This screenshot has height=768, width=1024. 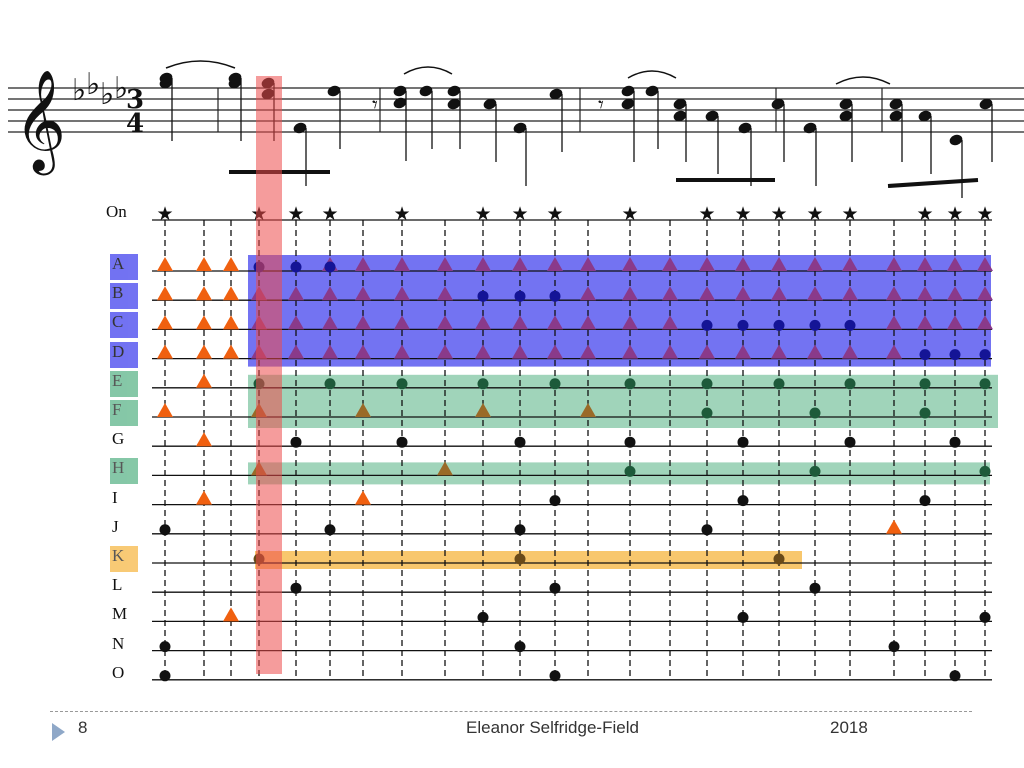 What do you see at coordinates (375, 105) in the screenshot?
I see `eighth-rest-icon: 𝄾` at bounding box center [375, 105].